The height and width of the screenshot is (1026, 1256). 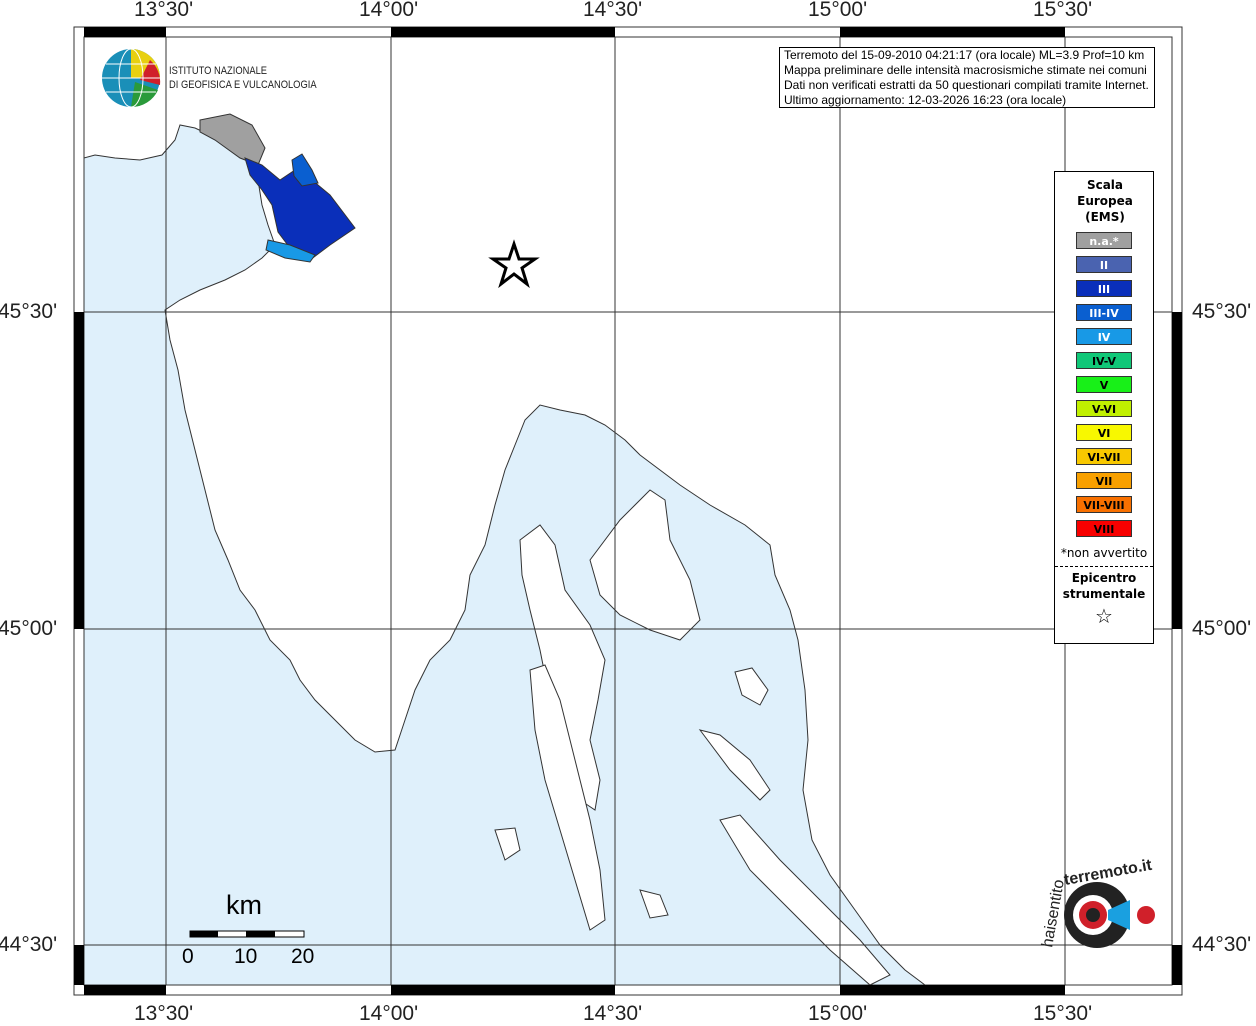 What do you see at coordinates (734, 765) in the screenshot?
I see `island-goli` at bounding box center [734, 765].